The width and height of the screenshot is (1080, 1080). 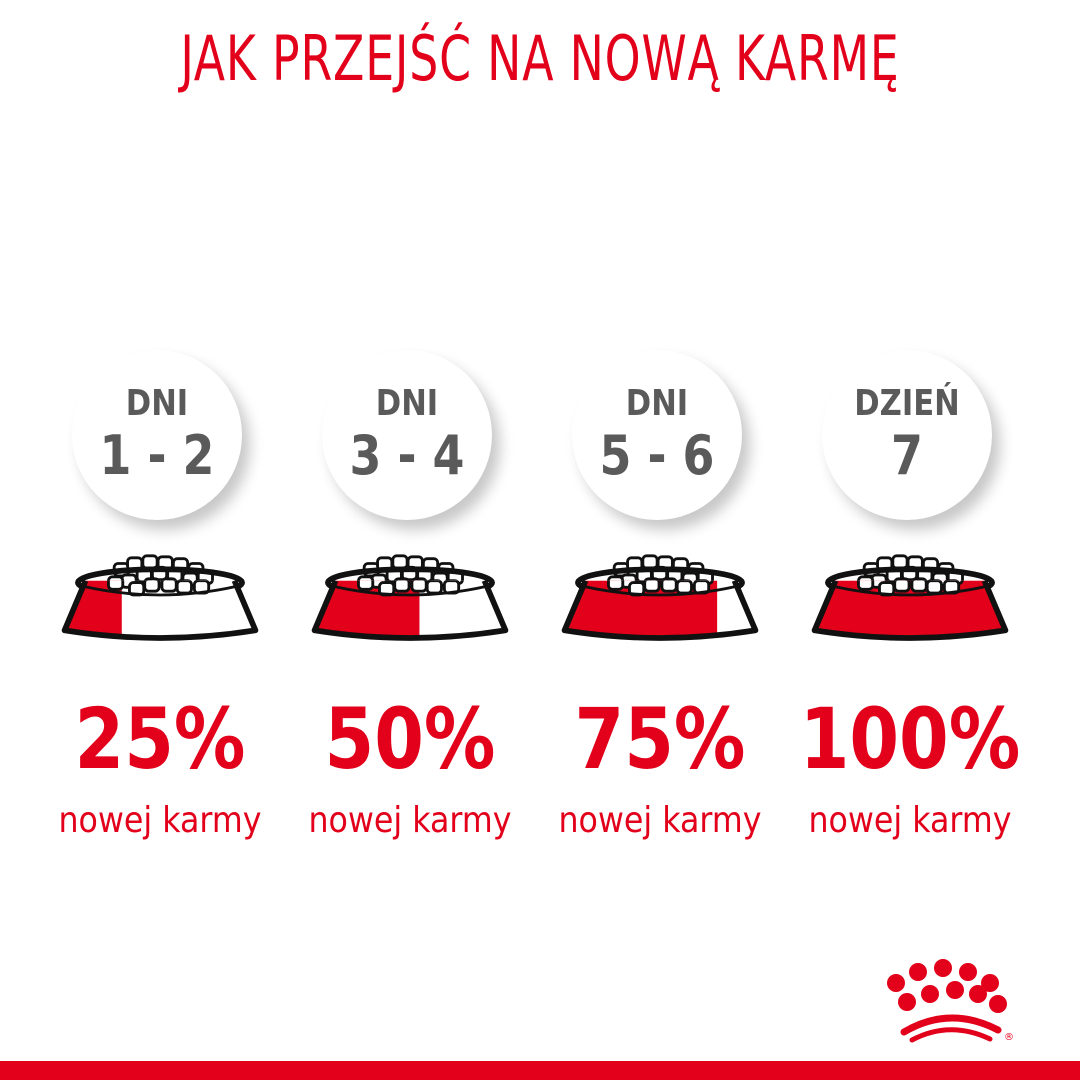 What do you see at coordinates (950, 1001) in the screenshot?
I see `royal-canin-crown-logo: ®` at bounding box center [950, 1001].